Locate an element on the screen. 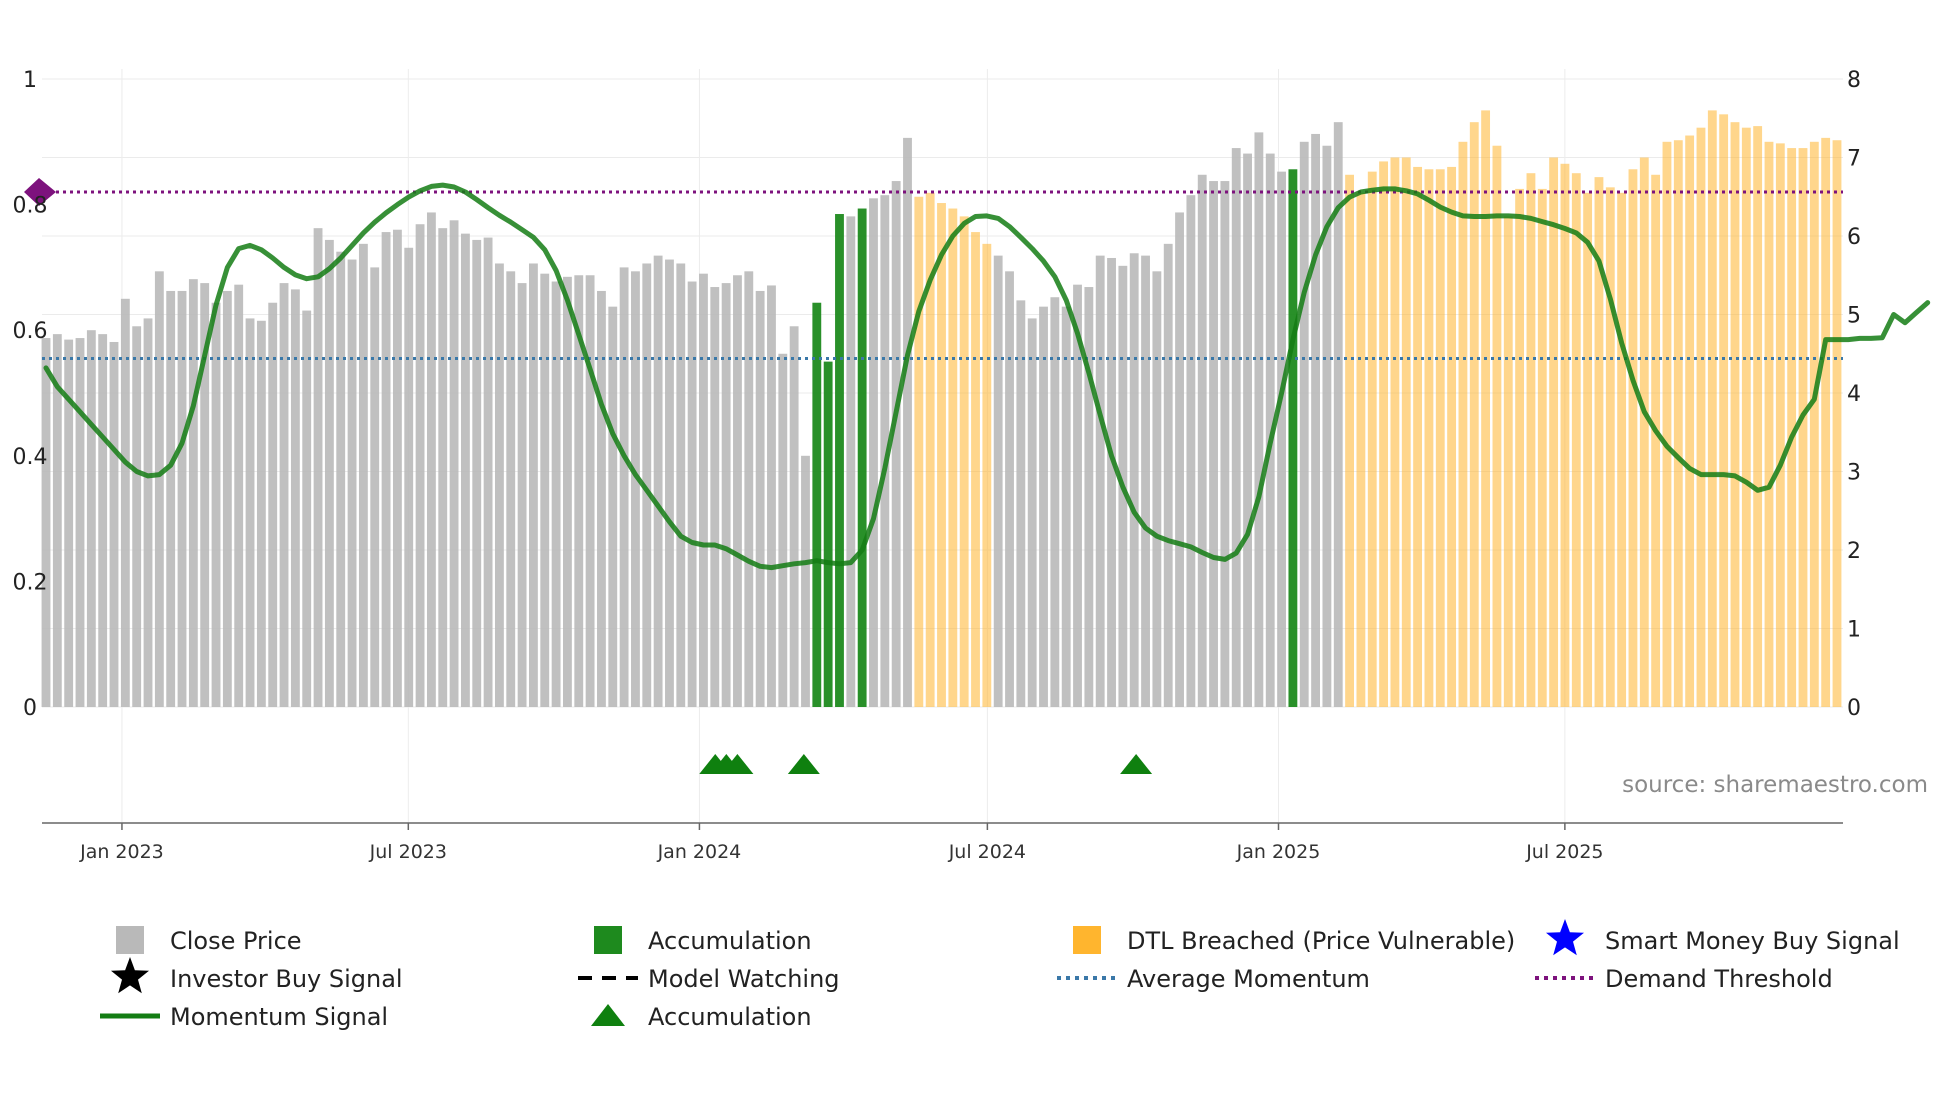  legend-swatch-close-price is located at coordinates (130, 940).